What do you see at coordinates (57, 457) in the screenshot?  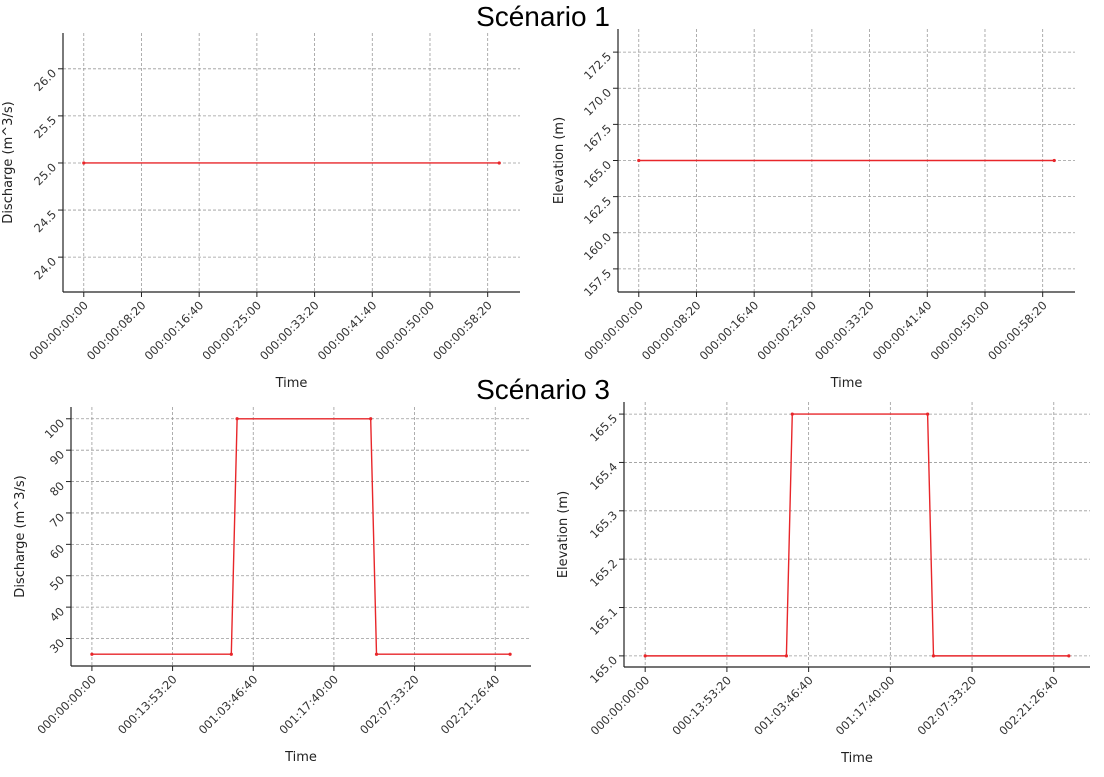 I see `y-tick-label: 90` at bounding box center [57, 457].